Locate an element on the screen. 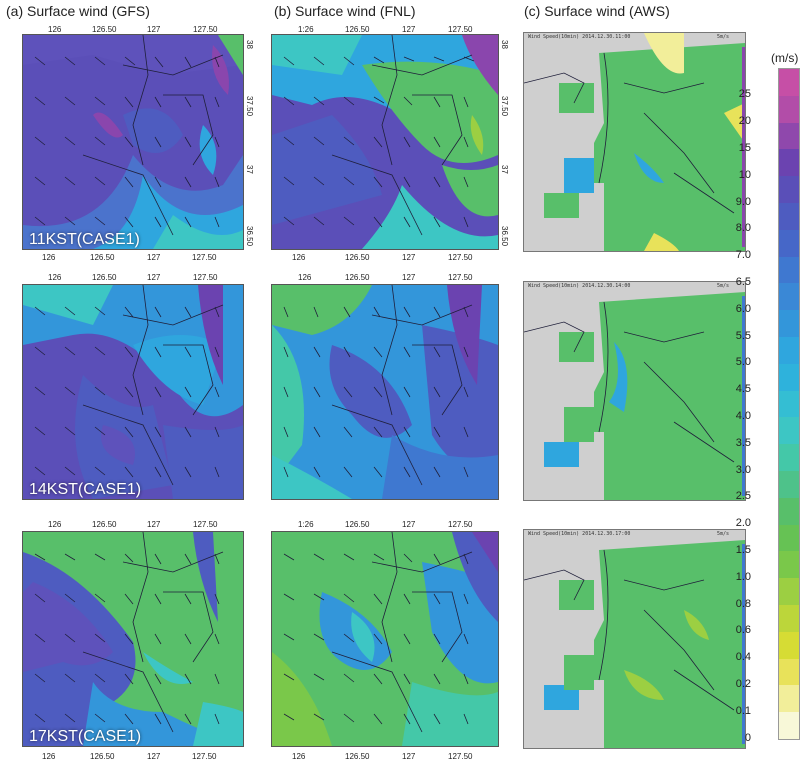 The image size is (805, 767). case-label: 14KST(CASE1) is located at coordinates (85, 489).